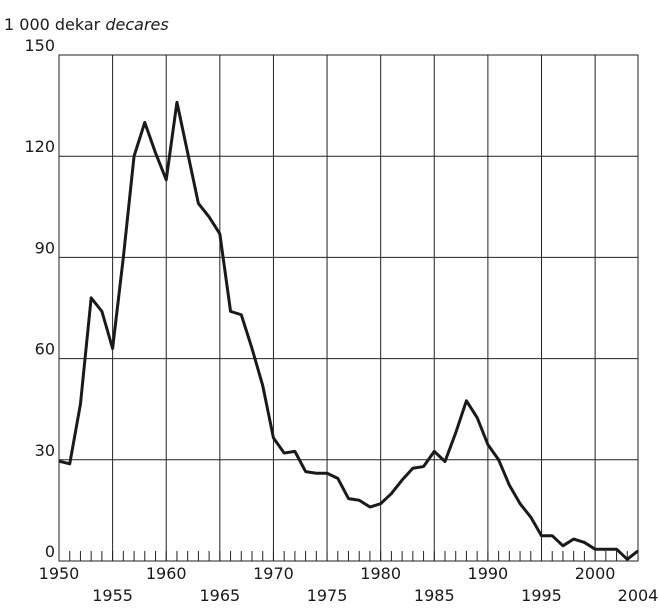 This screenshot has height=608, width=659. Describe the element at coordinates (52, 24) in the screenshot. I see `y-label: 1 000 dekar` at that location.